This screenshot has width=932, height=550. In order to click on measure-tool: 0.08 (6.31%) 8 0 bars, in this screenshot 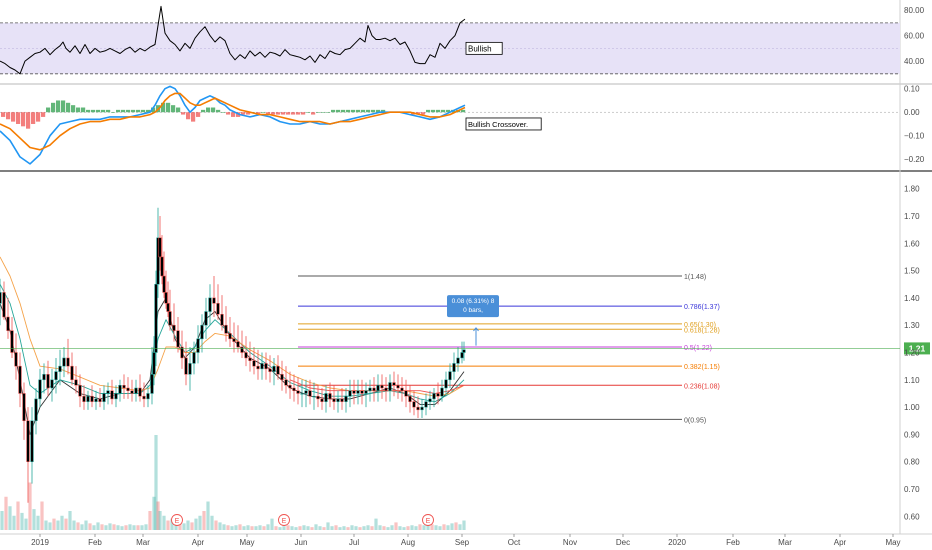, I will do `click(473, 320)`.